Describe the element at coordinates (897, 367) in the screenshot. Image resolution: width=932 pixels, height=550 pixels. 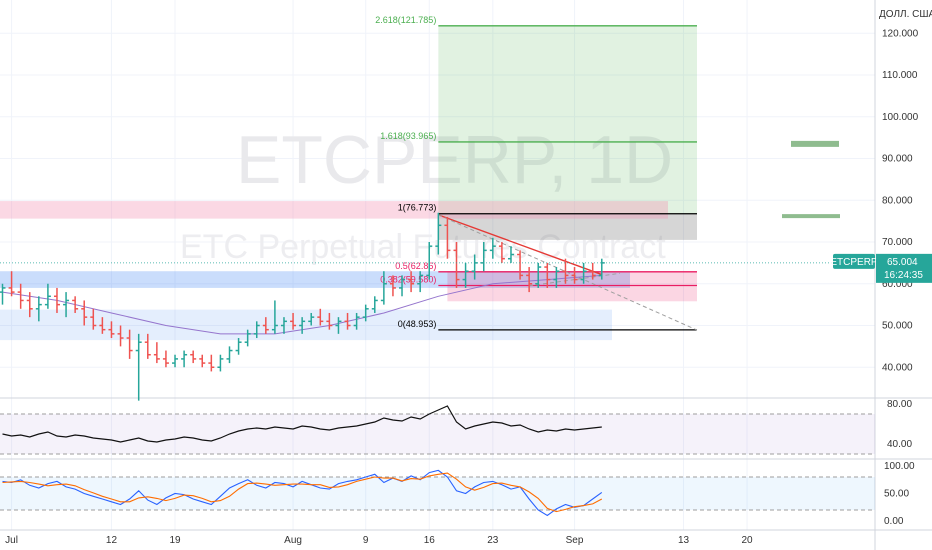
I see `price-tick-label: 40.000` at that location.